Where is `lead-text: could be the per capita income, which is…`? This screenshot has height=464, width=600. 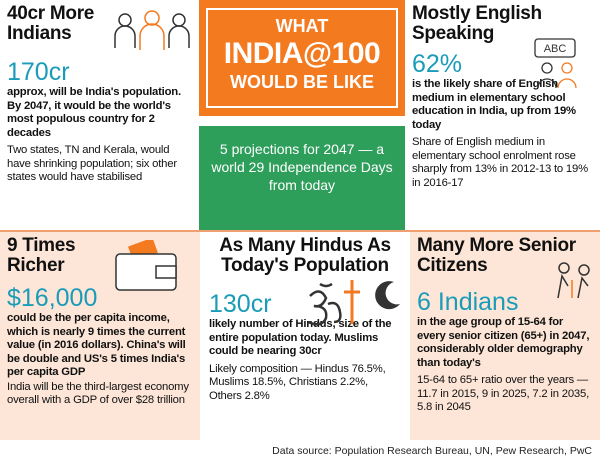
lead-text: could be the per capita income, which is… is located at coordinates (96, 345).